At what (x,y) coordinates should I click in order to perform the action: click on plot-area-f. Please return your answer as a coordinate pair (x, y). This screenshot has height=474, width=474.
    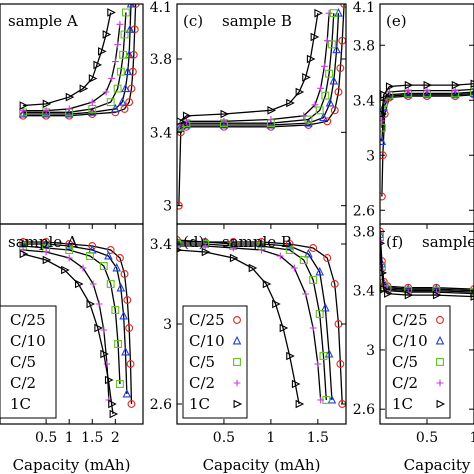
    Looking at the image, I should click on (427, 264).